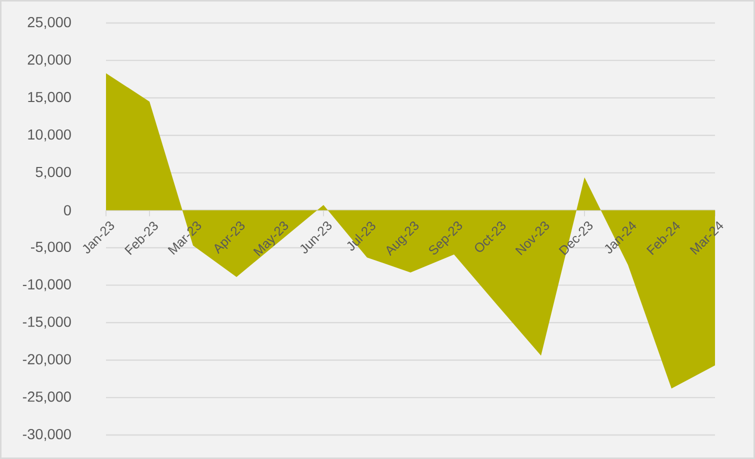 The height and width of the screenshot is (459, 755). Describe the element at coordinates (49, 135) in the screenshot. I see `y-tick-label: 10,000` at that location.